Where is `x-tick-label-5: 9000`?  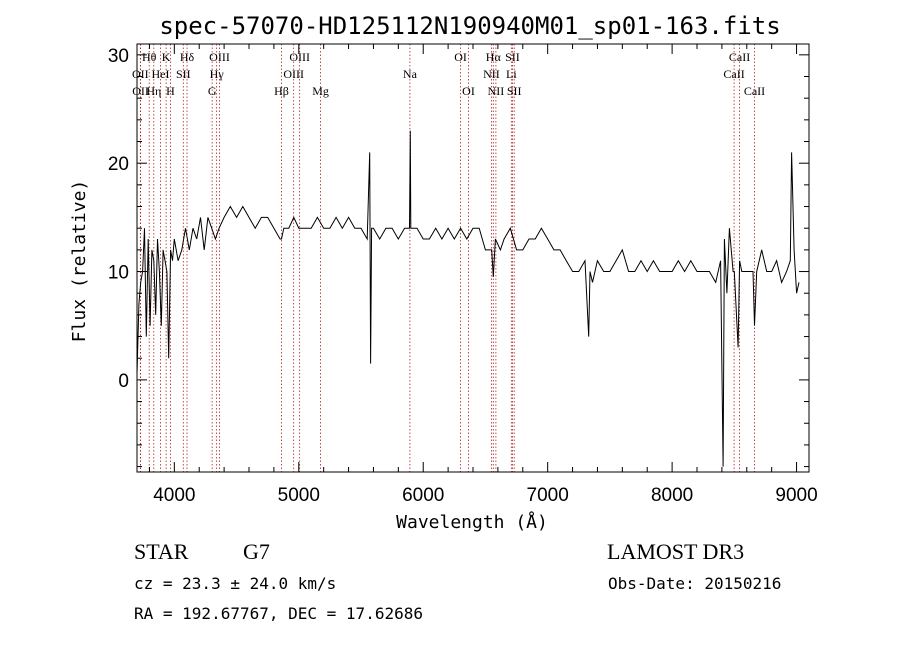 x-tick-label-5: 9000 is located at coordinates (796, 495).